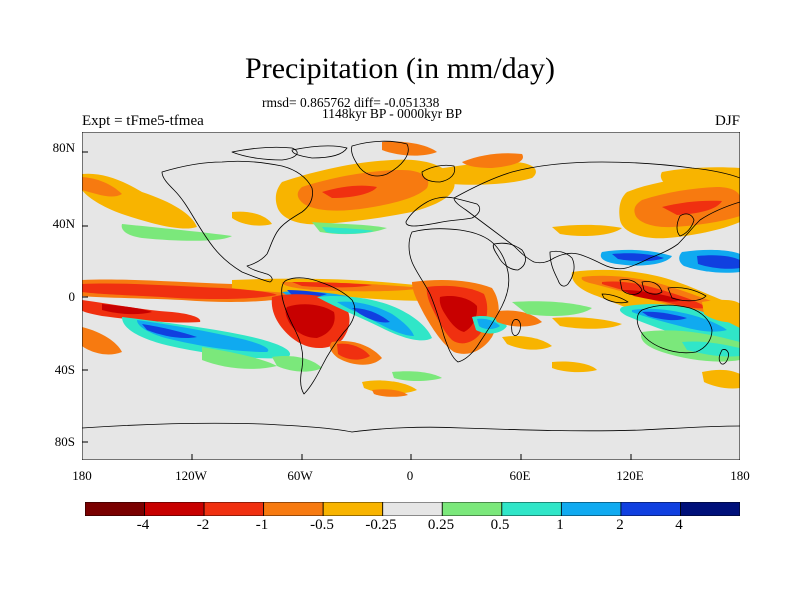 This screenshot has width=800, height=600. I want to click on colorbar, so click(412, 509).